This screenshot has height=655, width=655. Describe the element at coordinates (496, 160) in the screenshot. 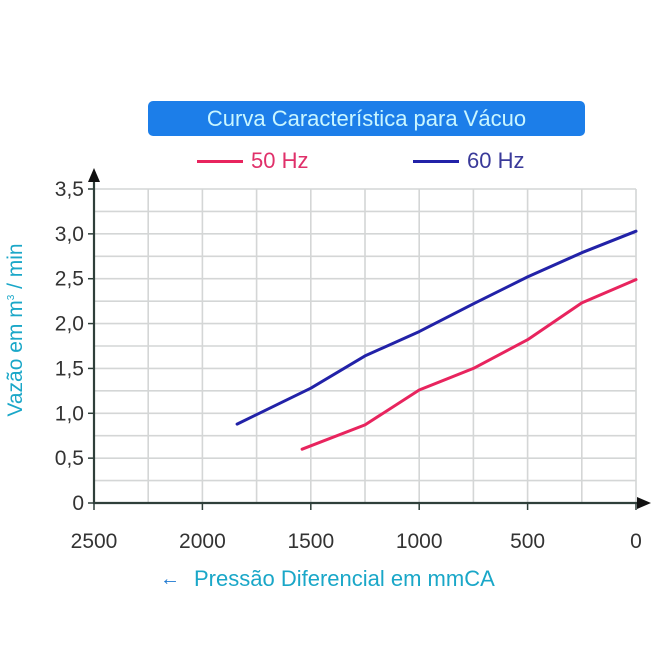

I see `legend-label-60hz: 60 Hz` at that location.